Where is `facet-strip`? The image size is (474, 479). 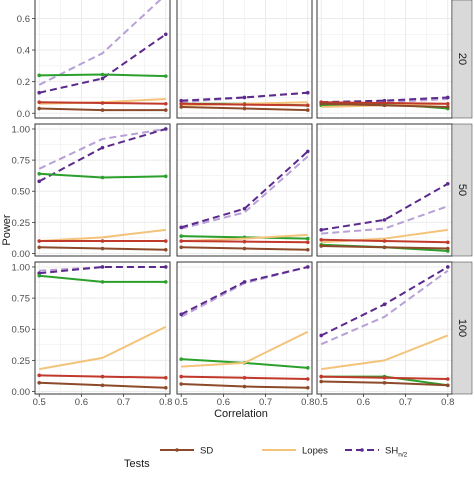 facet-strip is located at coordinates (462, 190).